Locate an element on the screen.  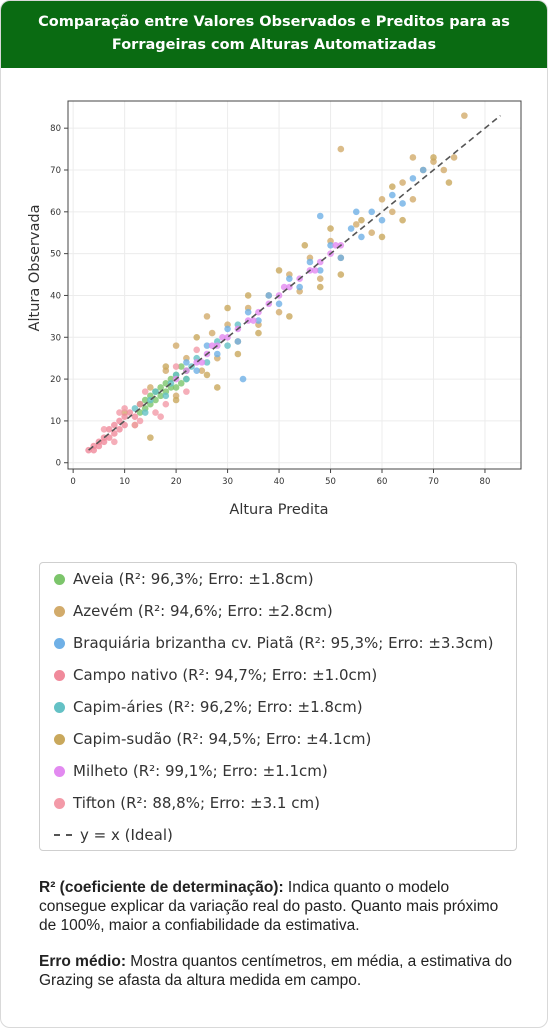
x-tick-label: 70 is located at coordinates (433, 482).